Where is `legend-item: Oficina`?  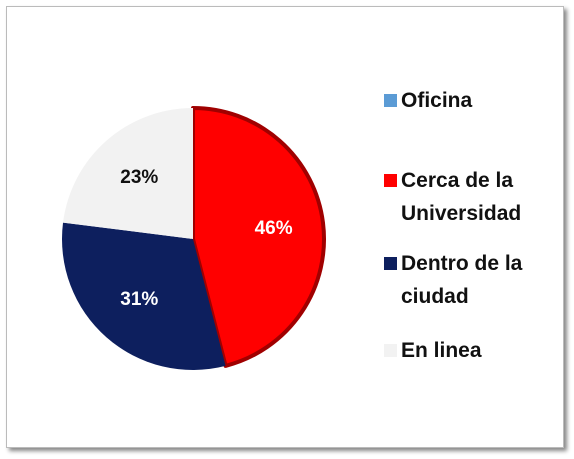 legend-item: Oficina is located at coordinates (469, 100).